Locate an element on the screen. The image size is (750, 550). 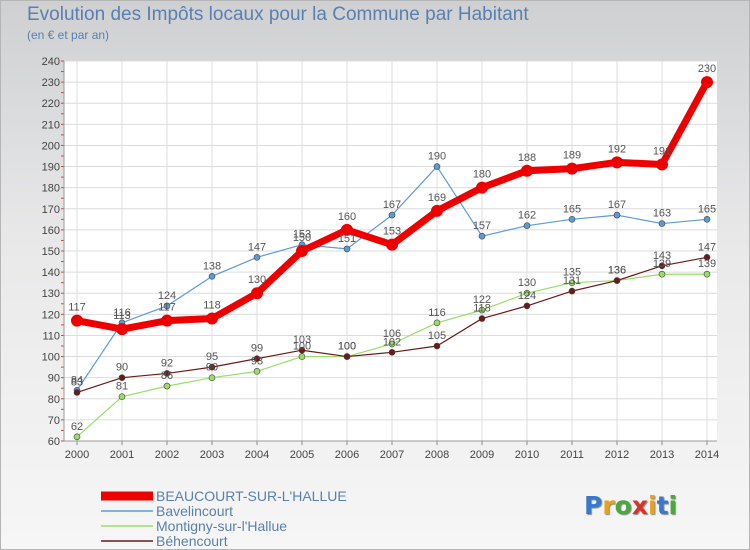
data-label: 189 is located at coordinates (572, 156).